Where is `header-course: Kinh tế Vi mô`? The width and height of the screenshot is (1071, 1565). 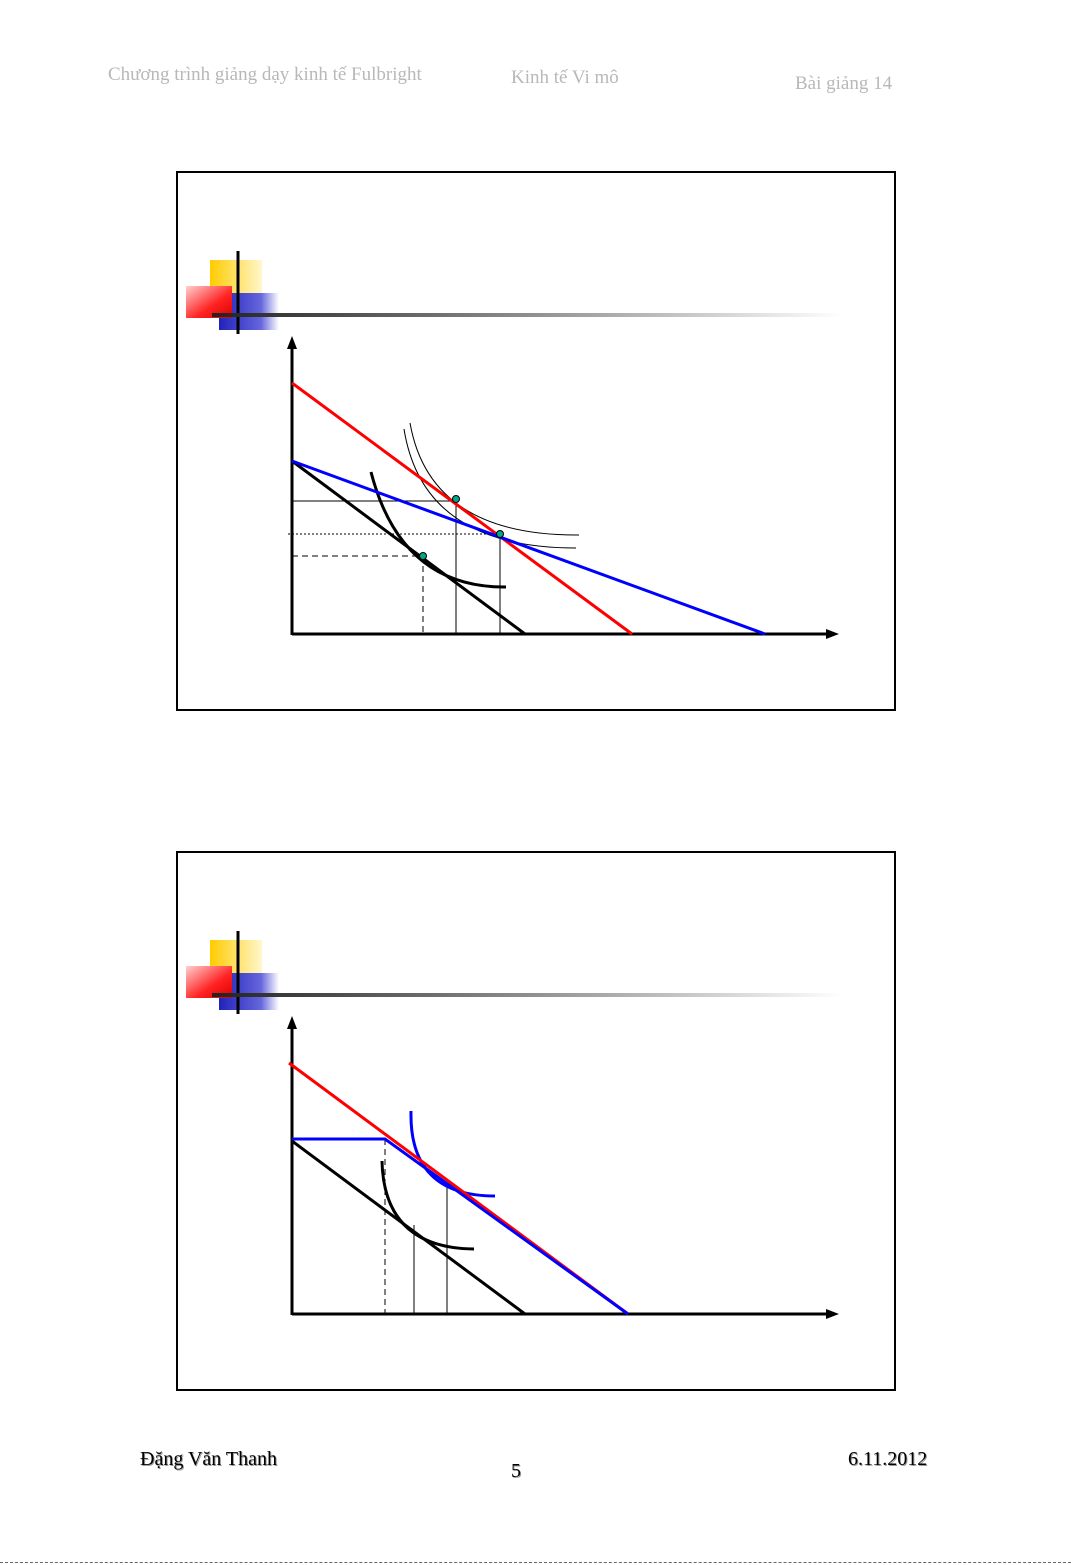 header-course: Kinh tế Vi mô is located at coordinates (565, 77).